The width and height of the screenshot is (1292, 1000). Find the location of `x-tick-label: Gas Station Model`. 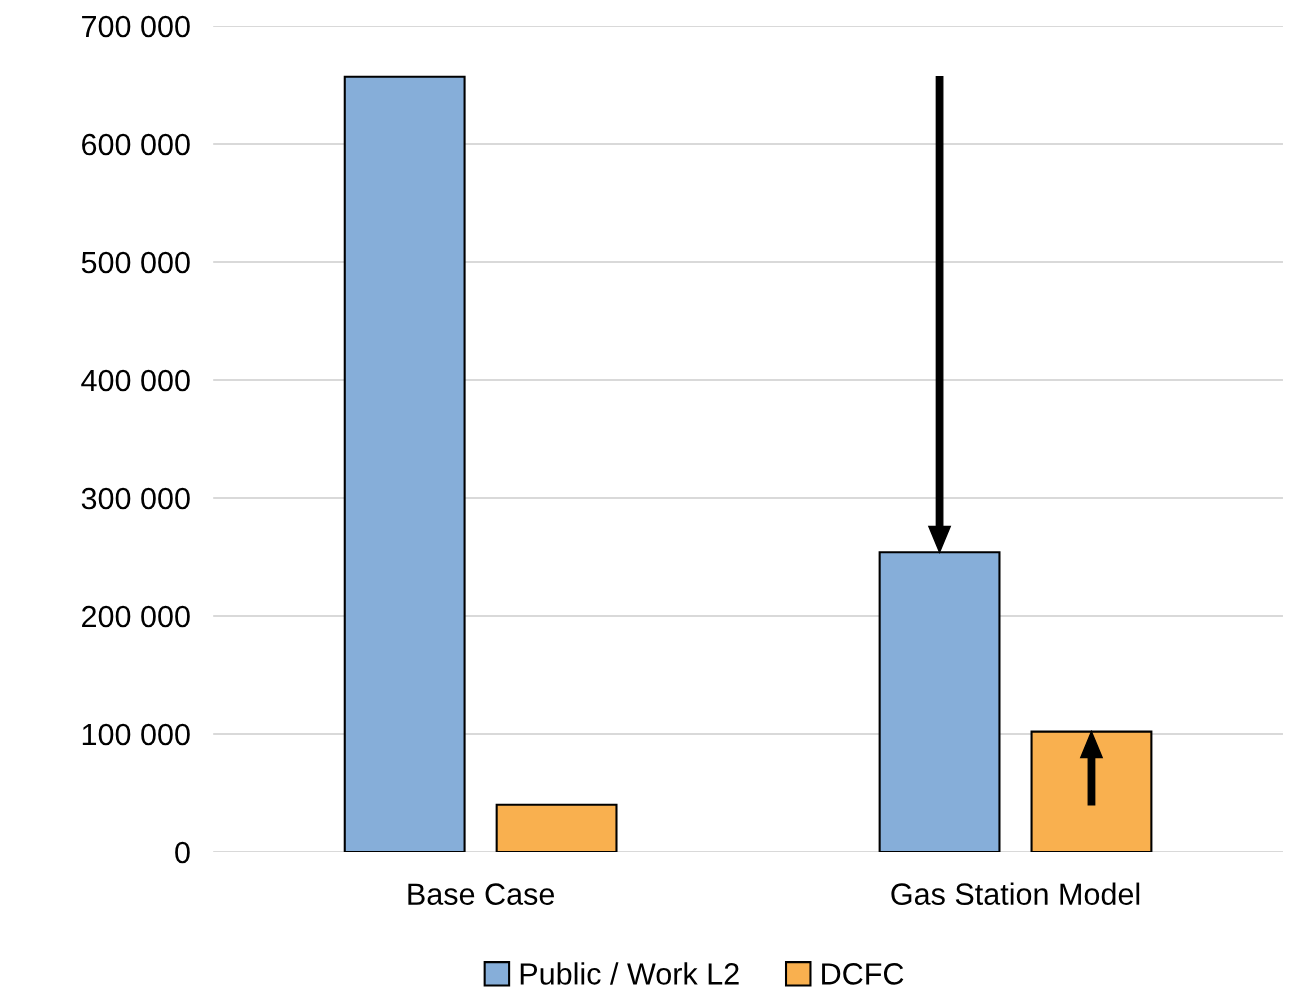

x-tick-label: Gas Station Model is located at coordinates (1015, 893).